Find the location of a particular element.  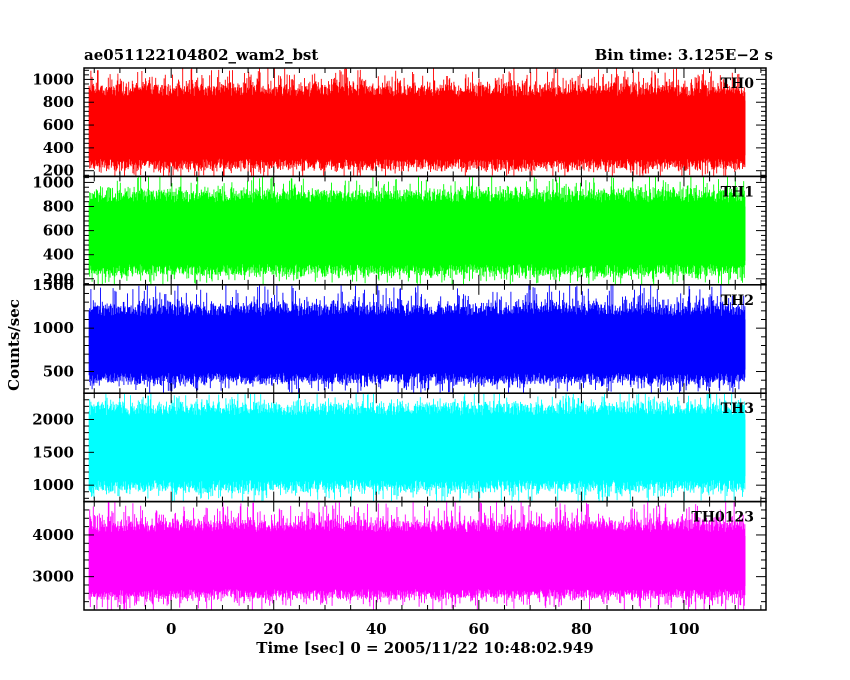

series-band-th0123 is located at coordinates (417, 561).